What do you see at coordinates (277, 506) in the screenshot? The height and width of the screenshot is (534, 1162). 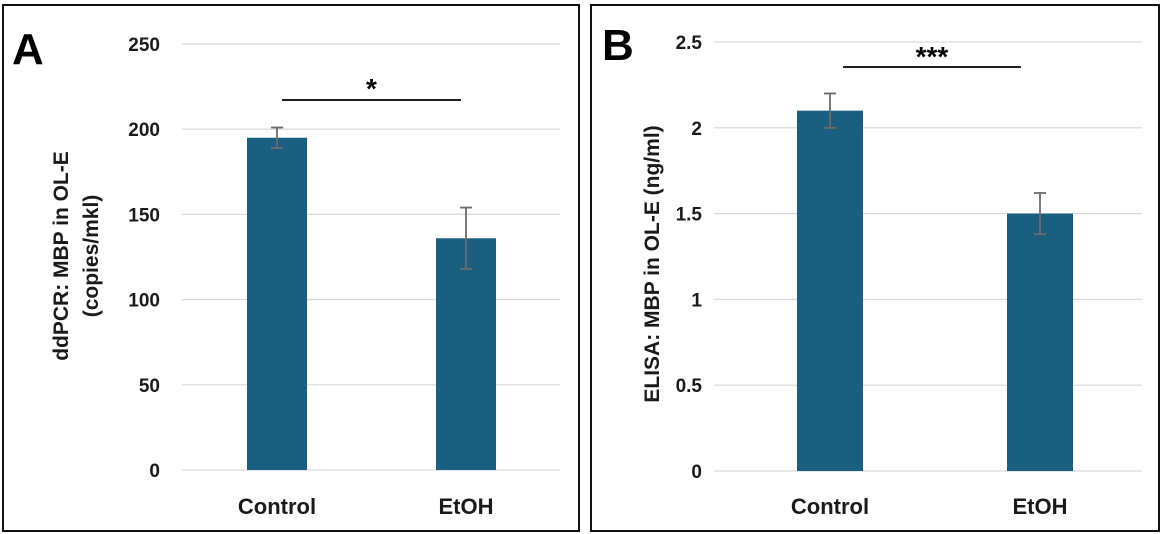 I see `x-category-label-a: Control` at bounding box center [277, 506].